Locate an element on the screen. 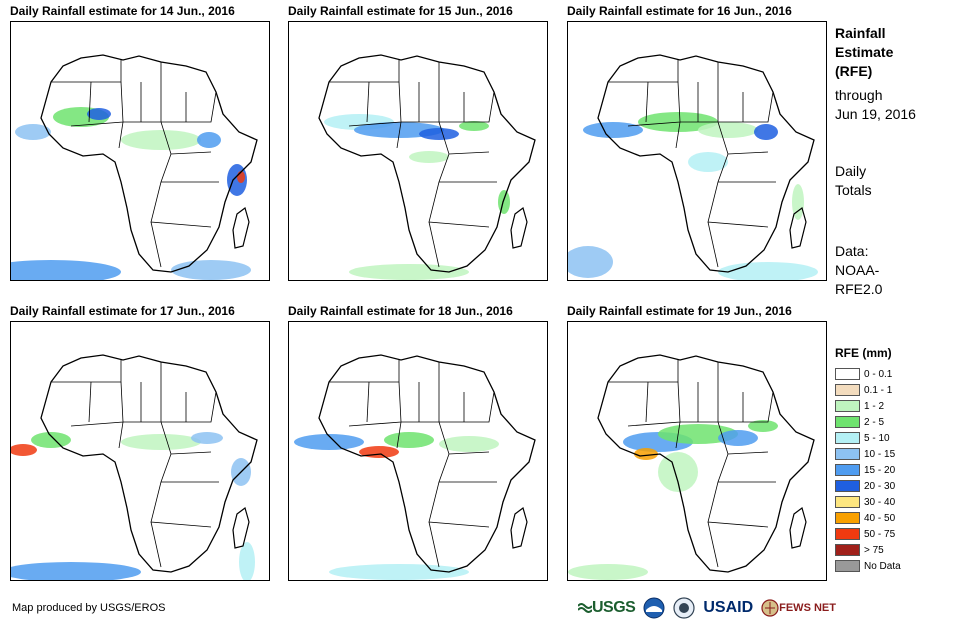 Image resolution: width=967 pixels, height=626 pixels. usgs-logo: USGS is located at coordinates (607, 608).